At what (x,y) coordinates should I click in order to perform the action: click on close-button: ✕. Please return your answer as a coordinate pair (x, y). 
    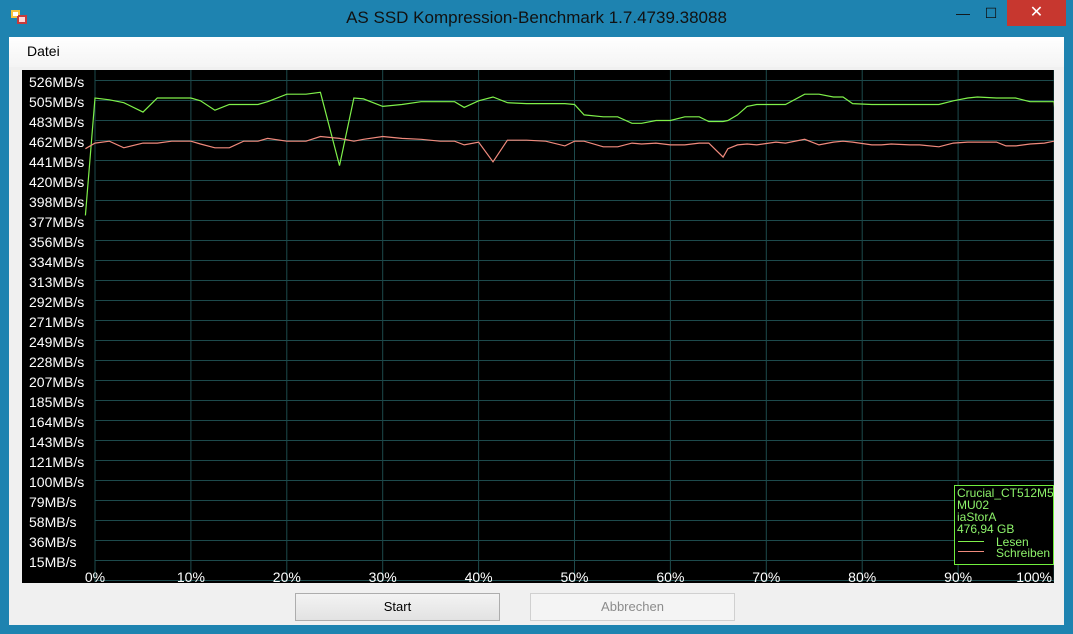
    Looking at the image, I should click on (1036, 13).